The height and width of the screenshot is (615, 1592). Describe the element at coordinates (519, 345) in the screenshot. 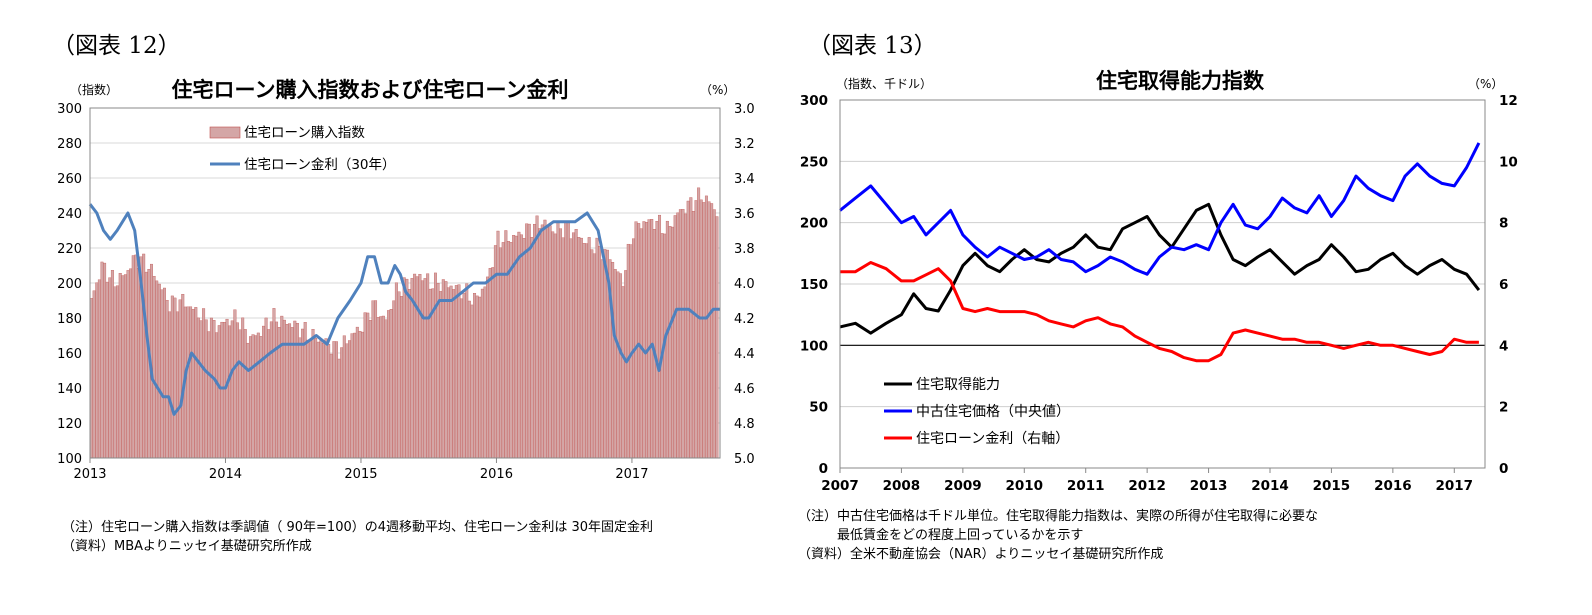

I see `bar-2016.156` at that location.